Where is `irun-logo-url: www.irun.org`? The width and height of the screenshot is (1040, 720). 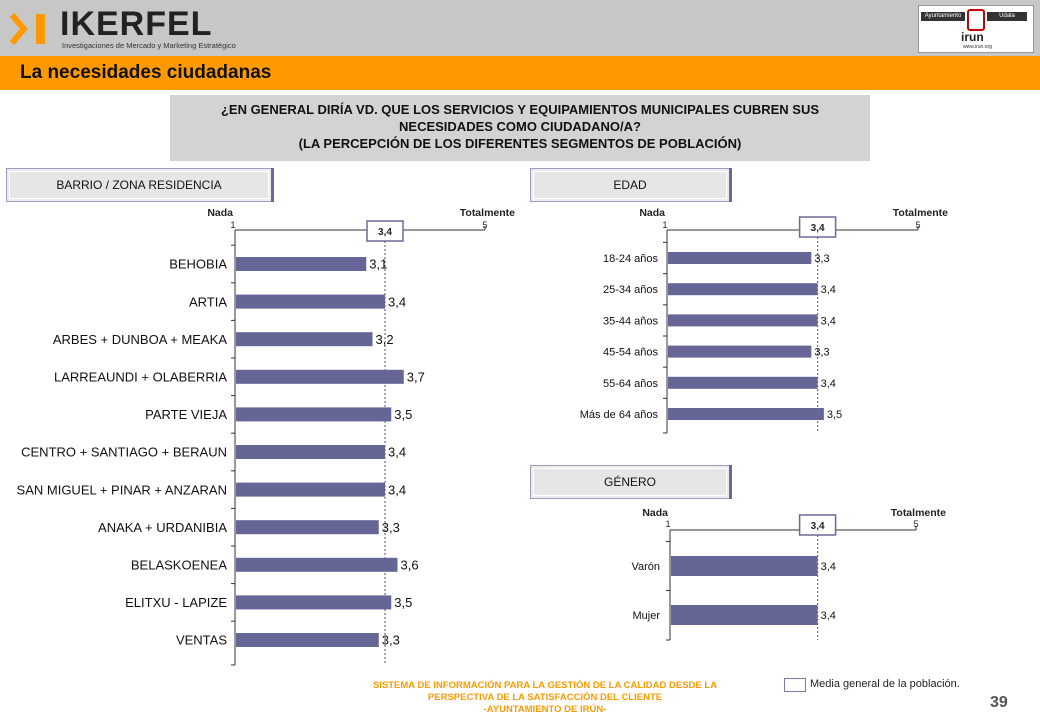 irun-logo-url: www.irun.org is located at coordinates (977, 47).